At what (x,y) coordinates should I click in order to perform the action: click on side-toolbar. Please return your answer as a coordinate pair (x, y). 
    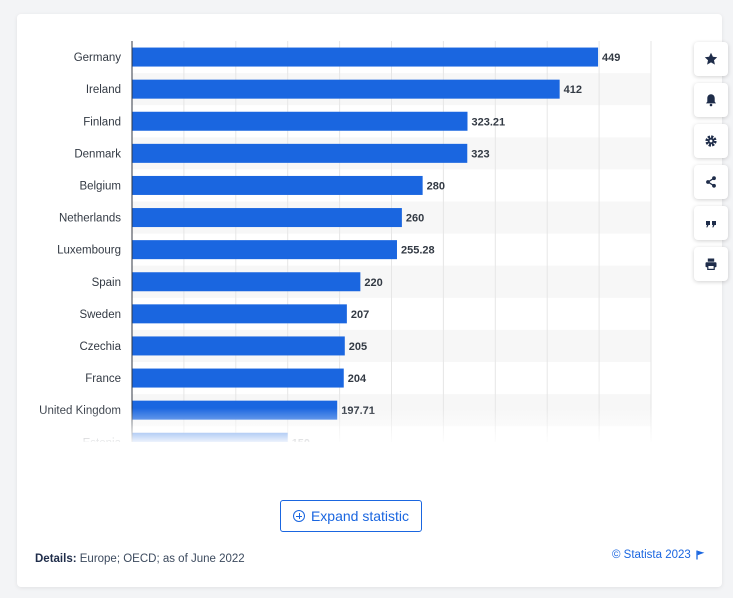
    Looking at the image, I should click on (711, 165).